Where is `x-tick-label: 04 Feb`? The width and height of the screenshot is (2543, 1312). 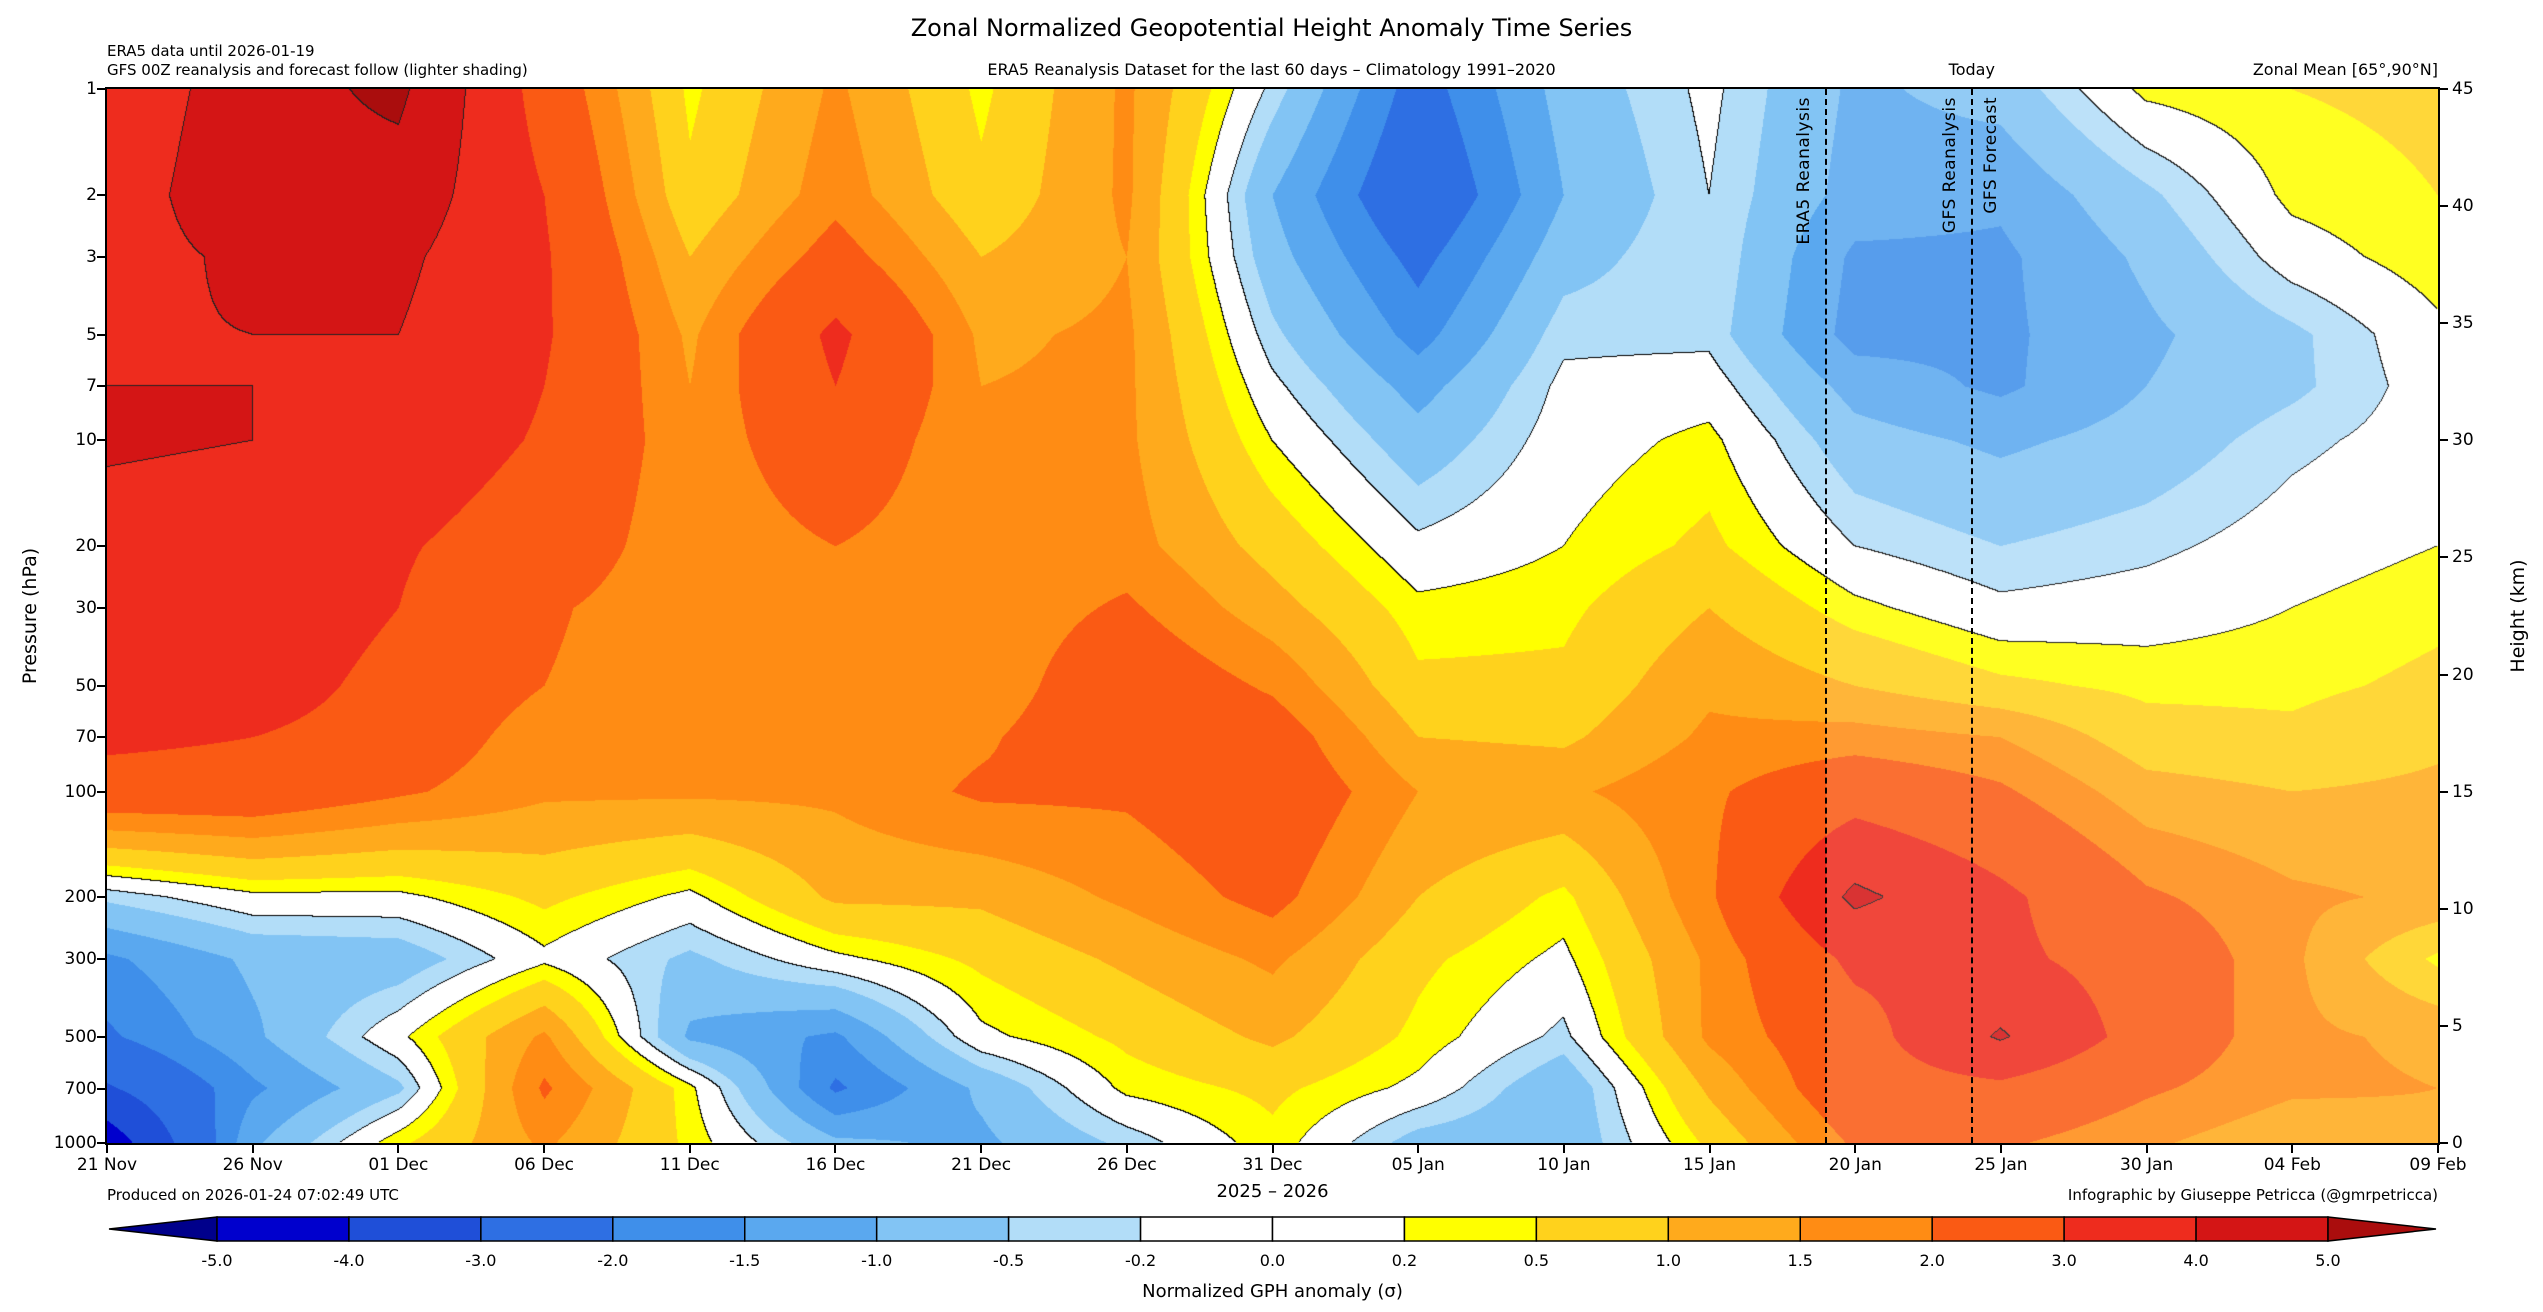
x-tick-label: 04 Feb is located at coordinates (2292, 1165).